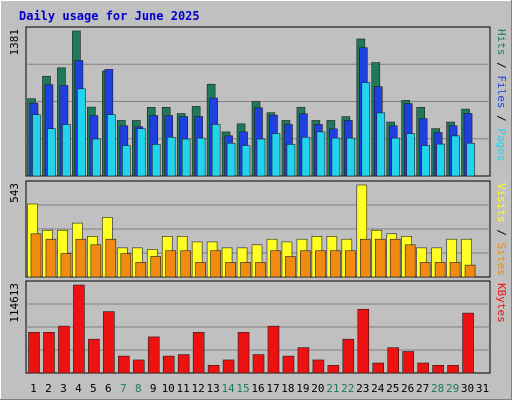 This screenshot has height=404, width=512. What do you see at coordinates (347, 388) in the screenshot?
I see `x-tick-label-day-22: 22` at bounding box center [347, 388].